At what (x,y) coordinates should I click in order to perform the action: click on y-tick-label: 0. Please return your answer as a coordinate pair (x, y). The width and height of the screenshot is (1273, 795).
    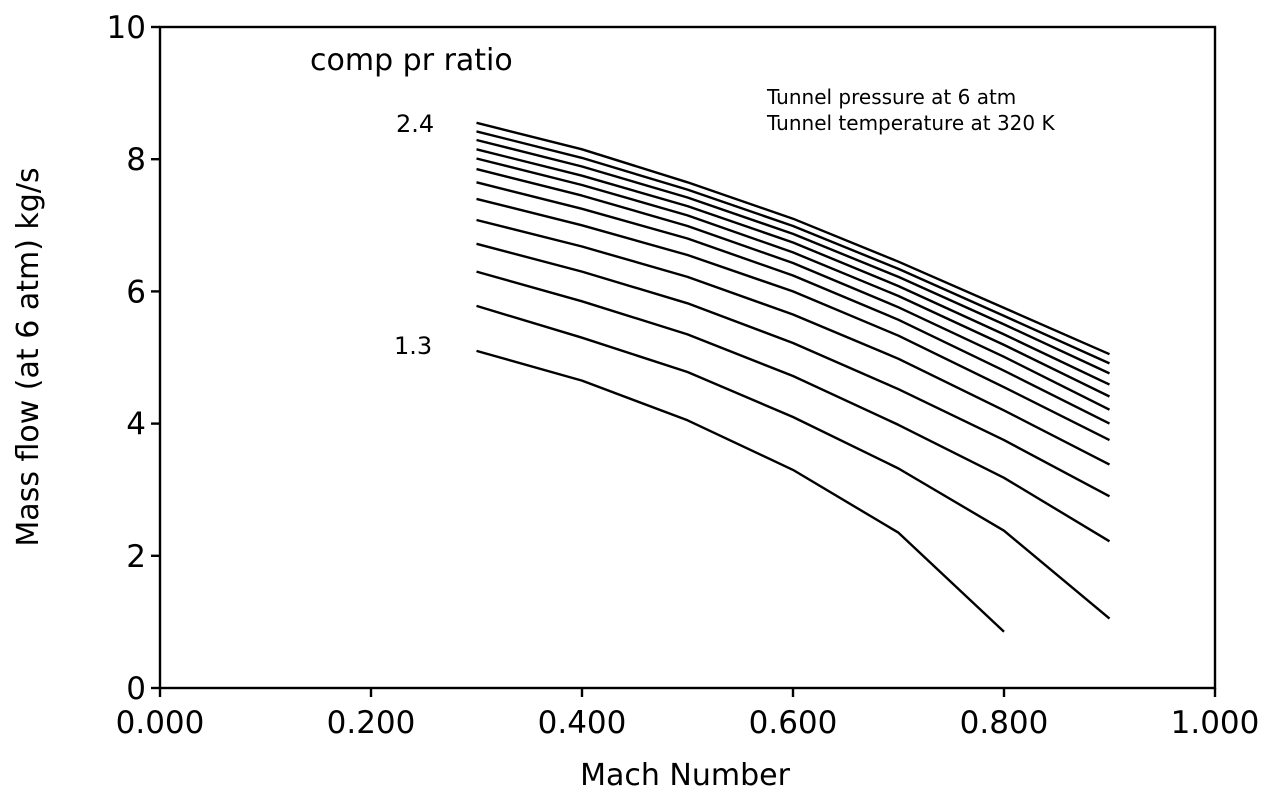
    Looking at the image, I should click on (136, 689).